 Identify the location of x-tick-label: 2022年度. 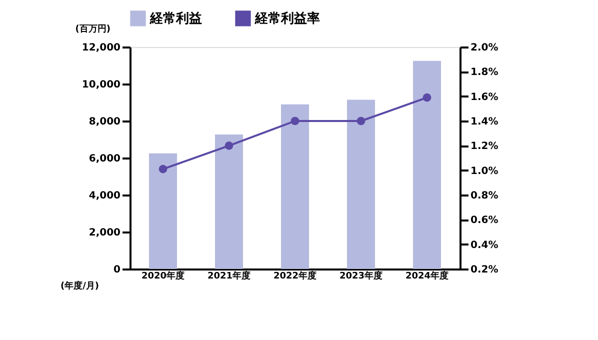
(295, 276).